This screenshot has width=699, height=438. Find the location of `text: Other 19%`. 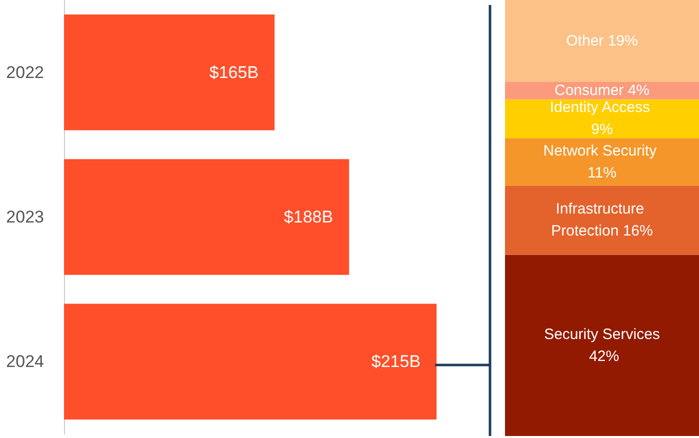

text: Other 19% is located at coordinates (602, 41).